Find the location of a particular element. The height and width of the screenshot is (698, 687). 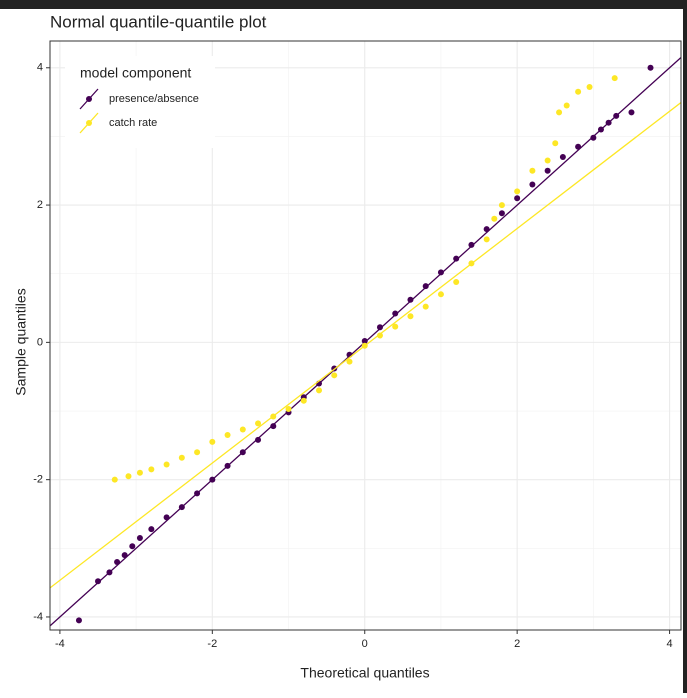

legend-label: presence/absence is located at coordinates (154, 99).